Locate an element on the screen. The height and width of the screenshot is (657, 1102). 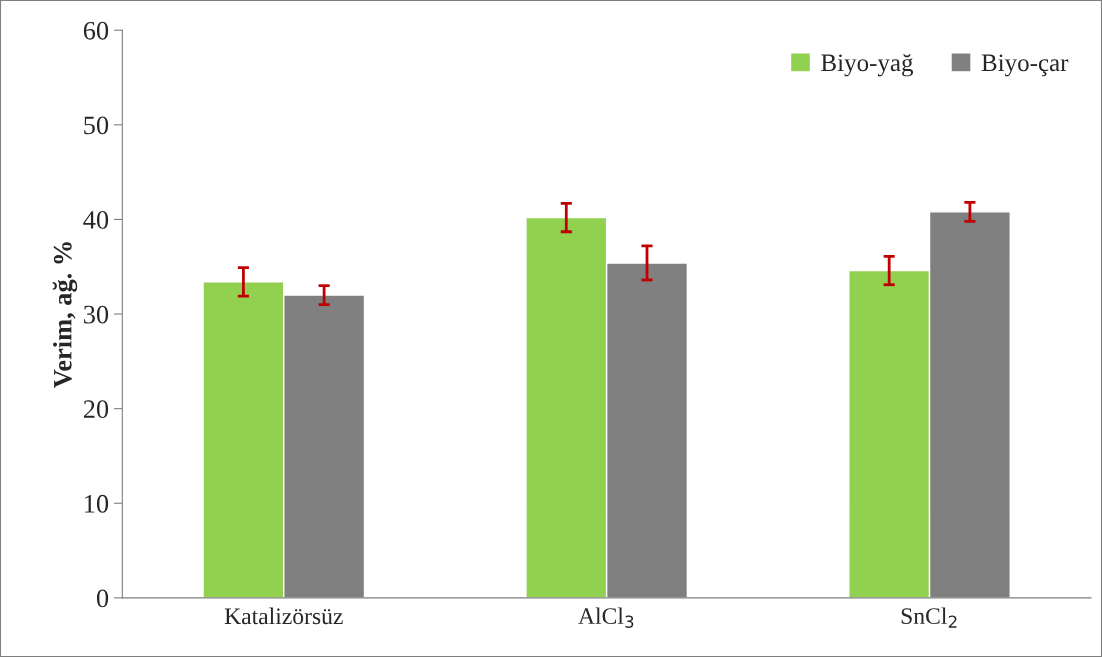
x-tick-label: AlCl$_{3}$ is located at coordinates (606, 617).